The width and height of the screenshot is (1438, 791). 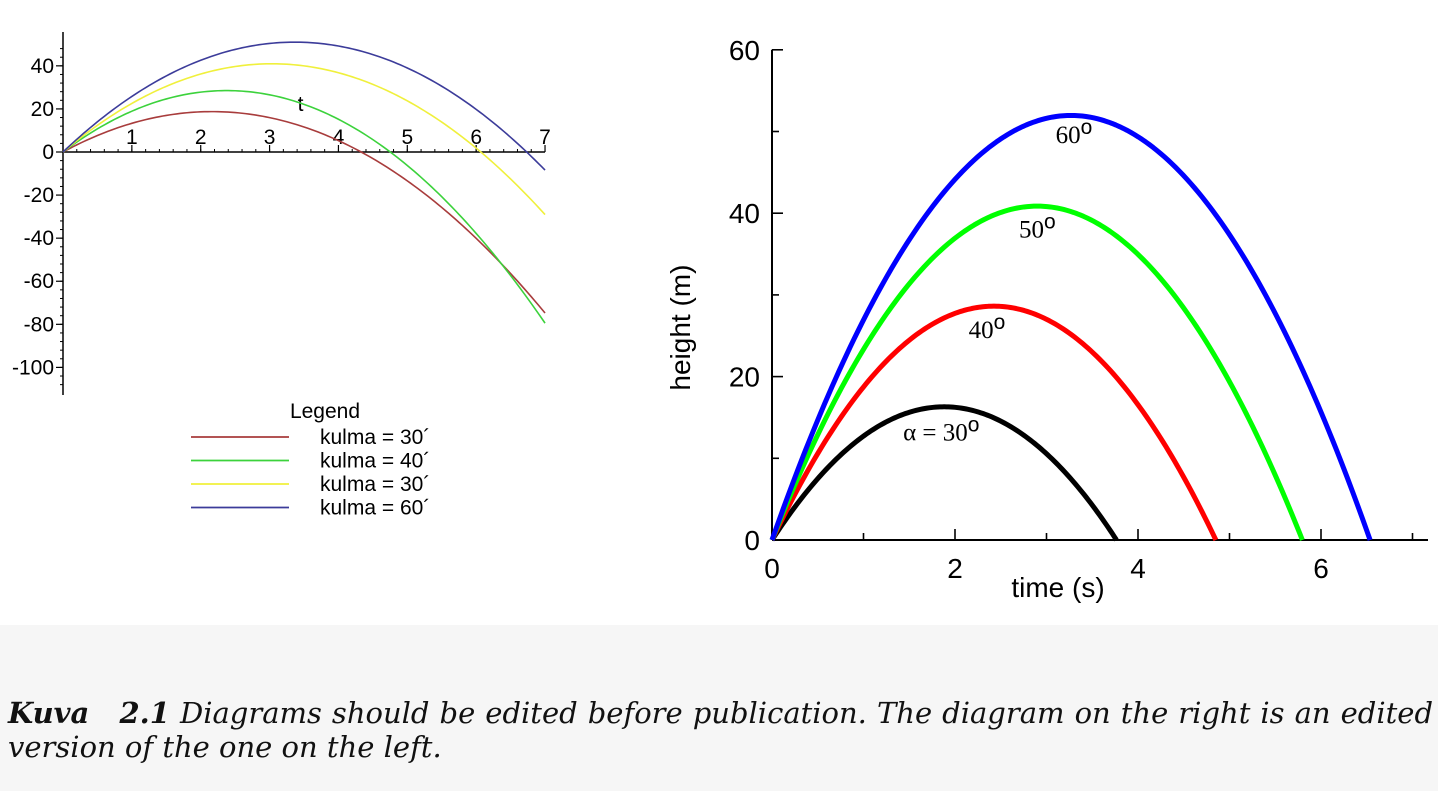 I want to click on x-tick-label: 0, so click(x=772, y=568).